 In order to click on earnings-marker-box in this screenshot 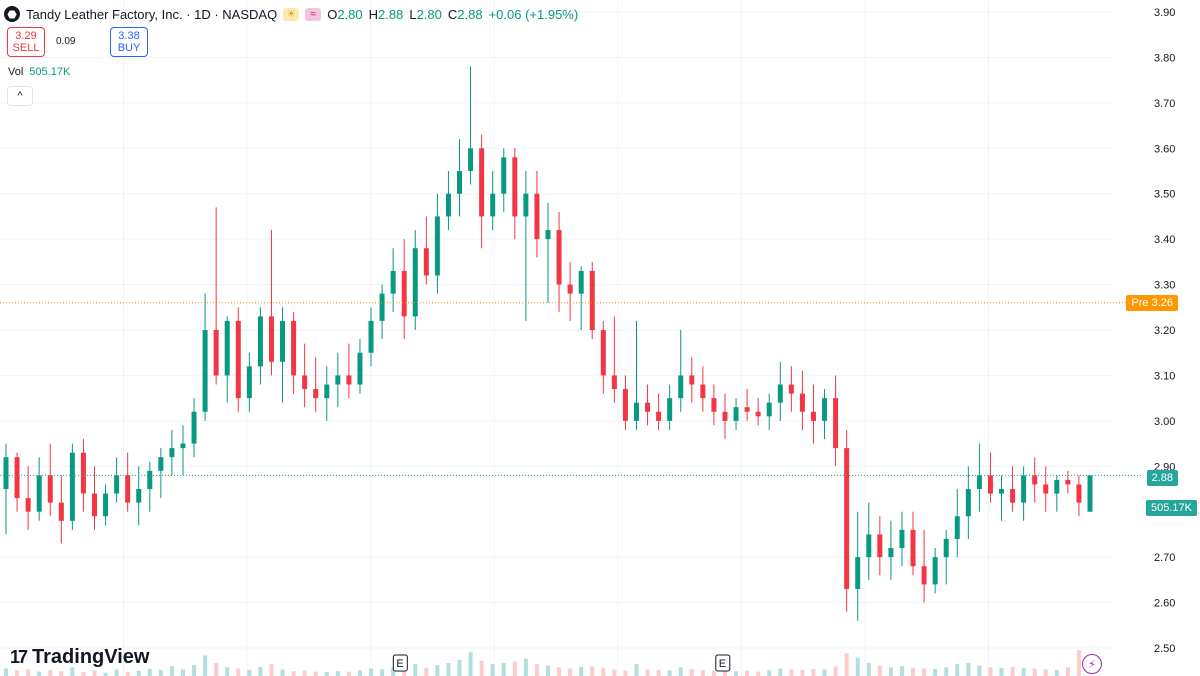, I will do `click(723, 663)`.